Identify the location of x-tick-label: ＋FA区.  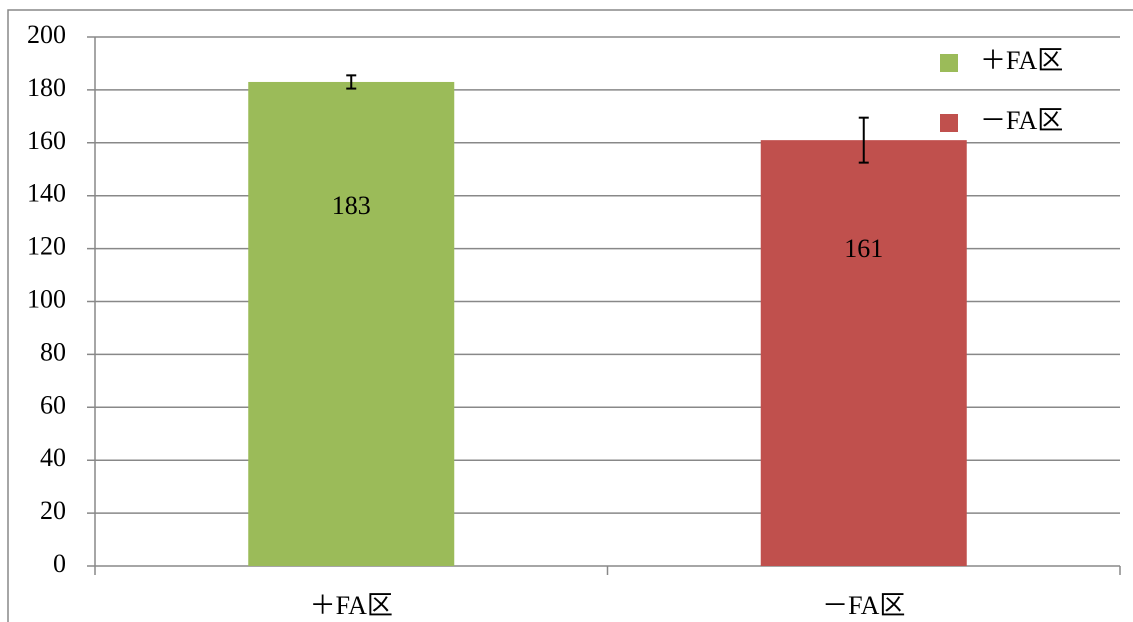
(351, 605).